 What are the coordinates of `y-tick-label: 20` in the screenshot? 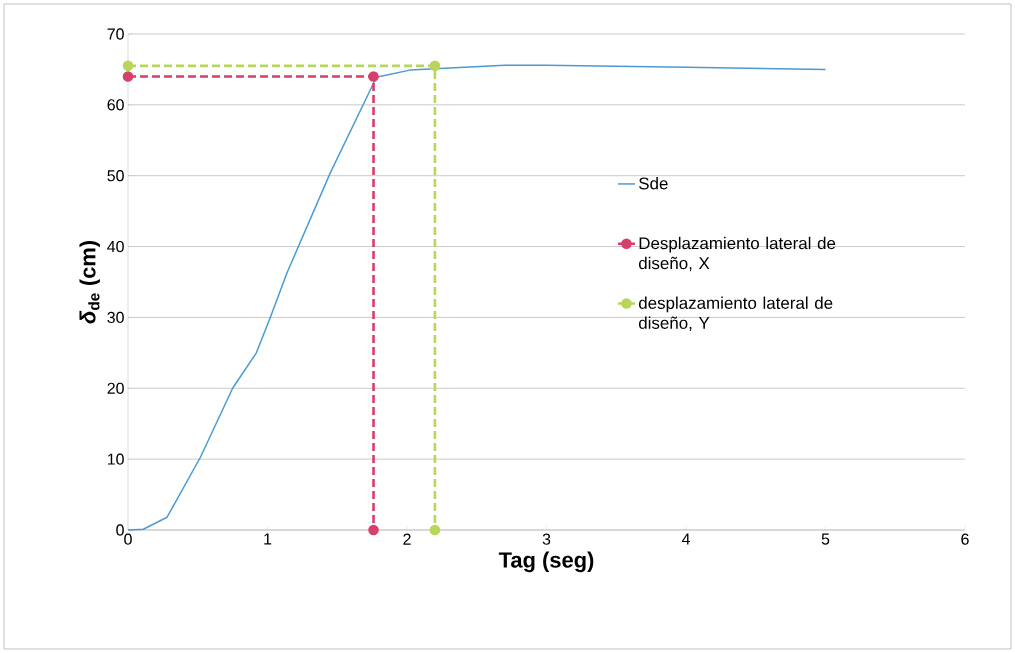 It's located at (115, 388).